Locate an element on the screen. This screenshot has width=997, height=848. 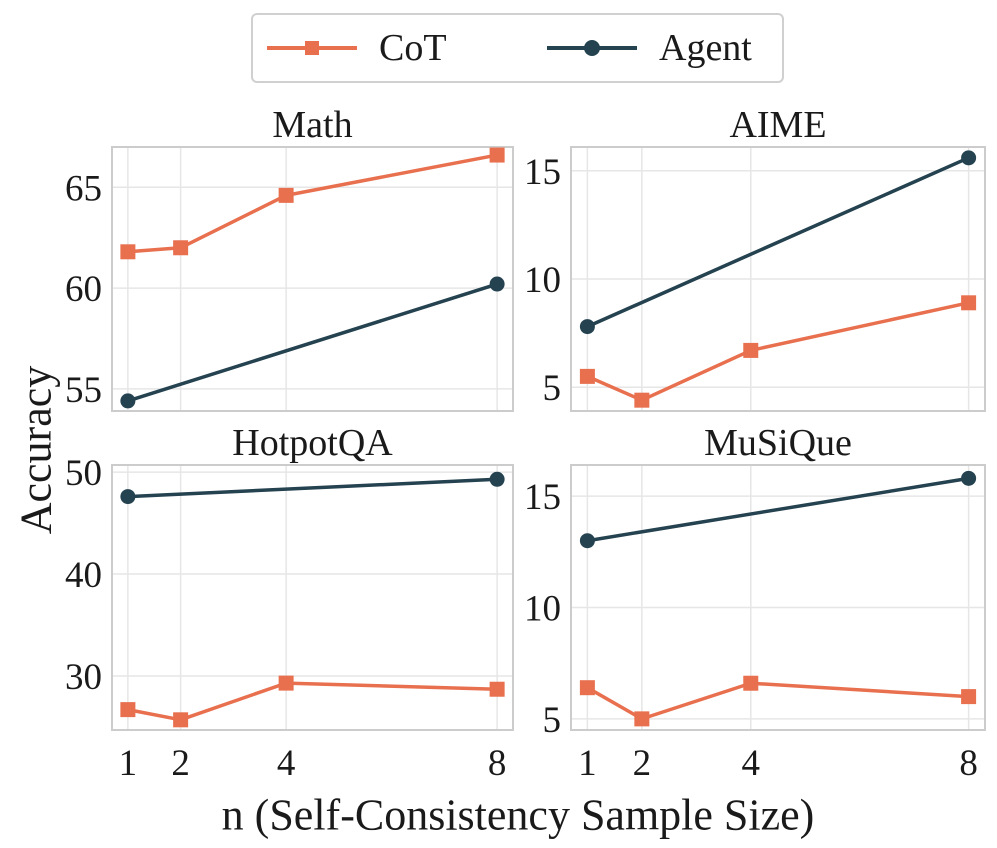
legend-label-cot: CoT is located at coordinates (413, 48).